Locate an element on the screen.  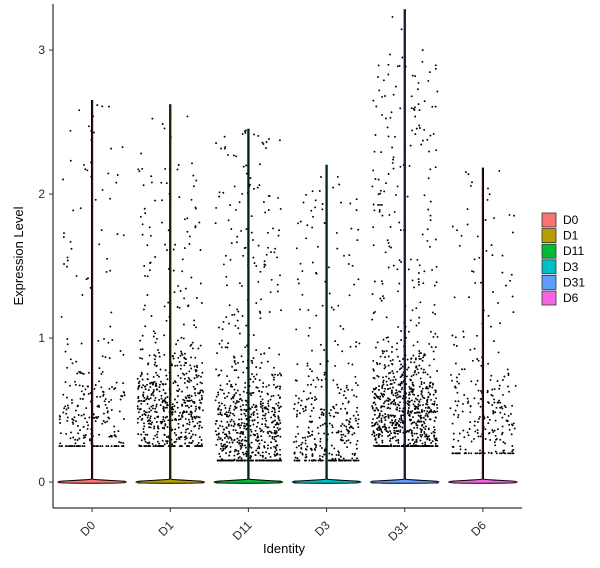
legend-swatch is located at coordinates (549, 220).